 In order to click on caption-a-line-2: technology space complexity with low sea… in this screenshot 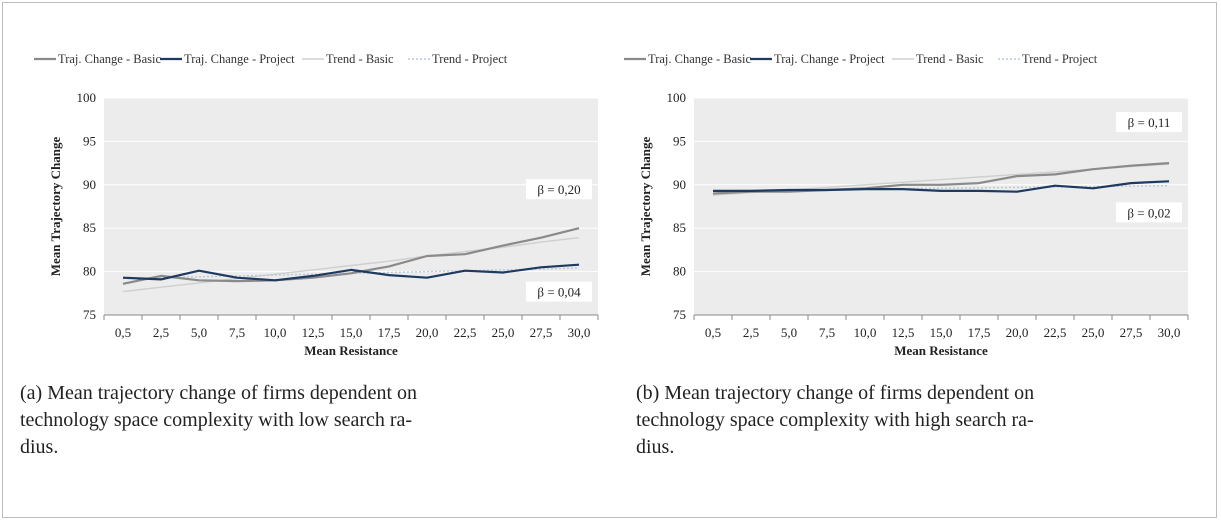, I will do `click(216, 420)`.